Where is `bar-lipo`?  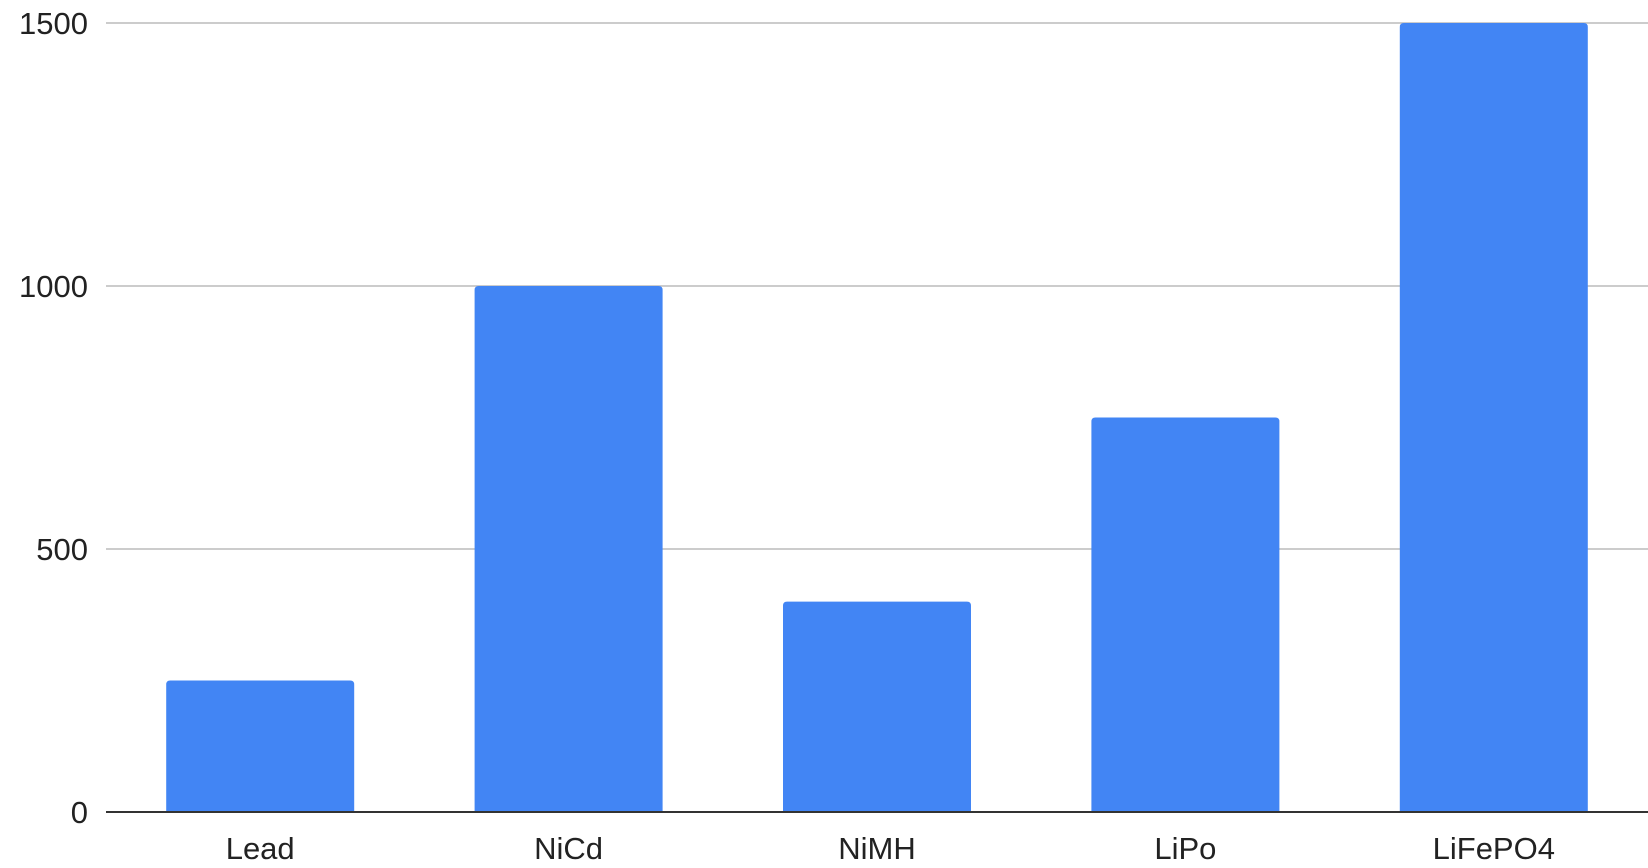
bar-lipo is located at coordinates (1185, 614).